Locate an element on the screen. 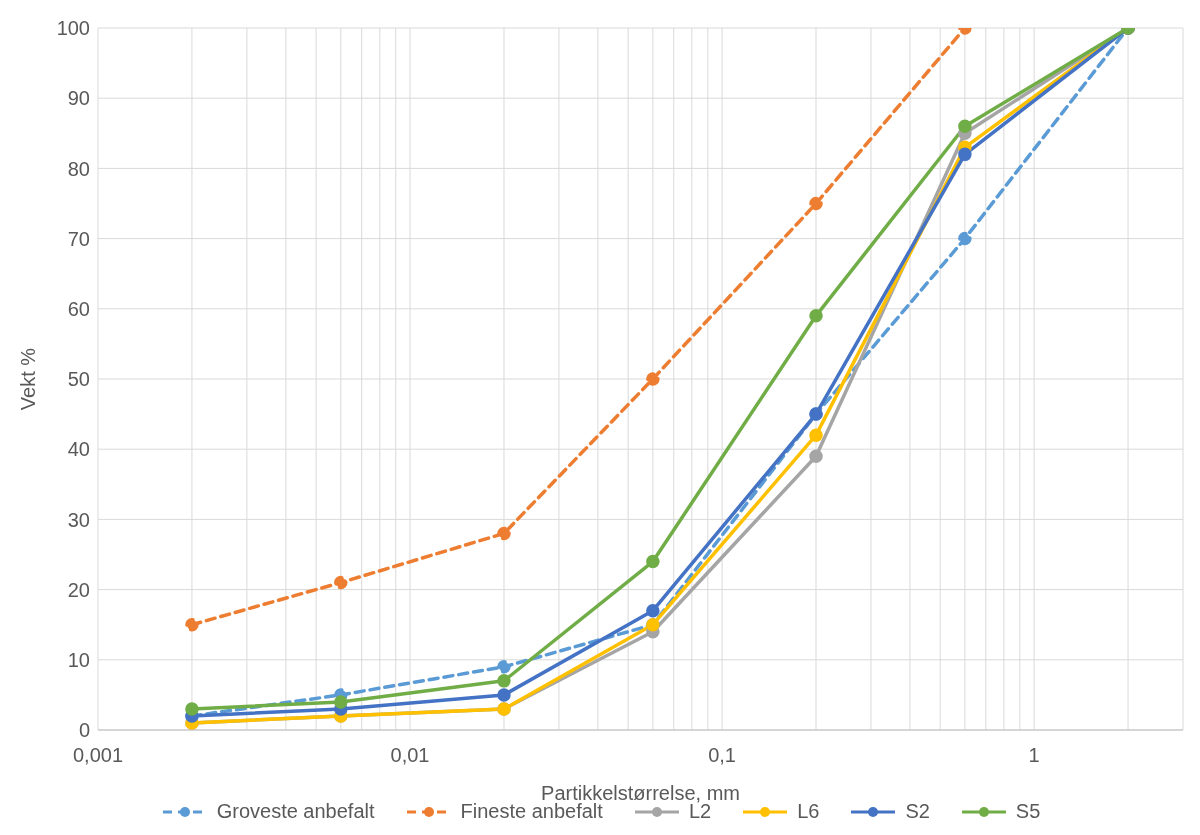 Image resolution: width=1200 pixels, height=835 pixels. y-tick-label: 20 is located at coordinates (78, 589).